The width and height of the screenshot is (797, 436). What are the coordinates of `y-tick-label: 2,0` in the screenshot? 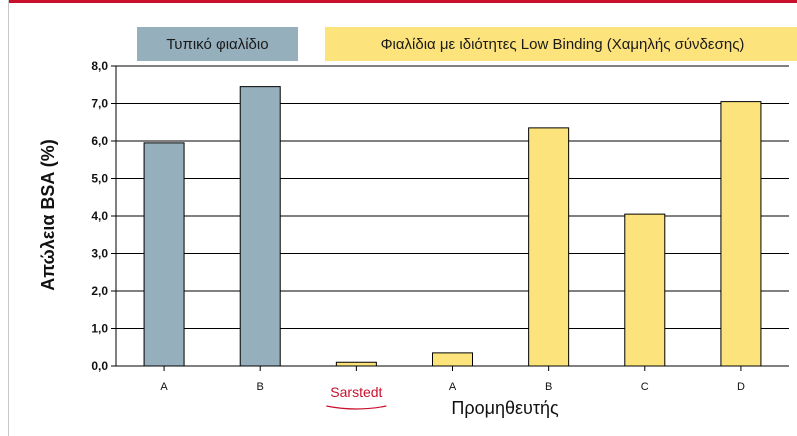 It's located at (99, 291).